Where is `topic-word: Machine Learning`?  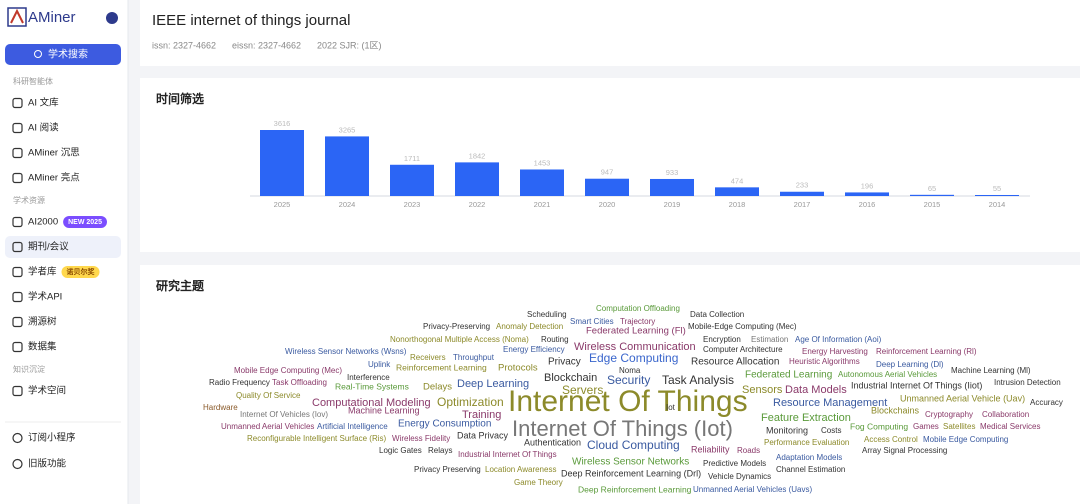 topic-word: Machine Learning is located at coordinates (384, 410).